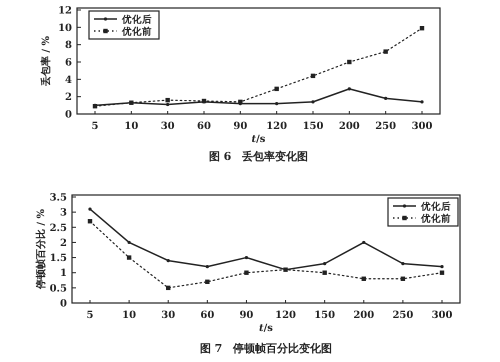  I want to click on y-tick-label: 6, so click(68, 63).